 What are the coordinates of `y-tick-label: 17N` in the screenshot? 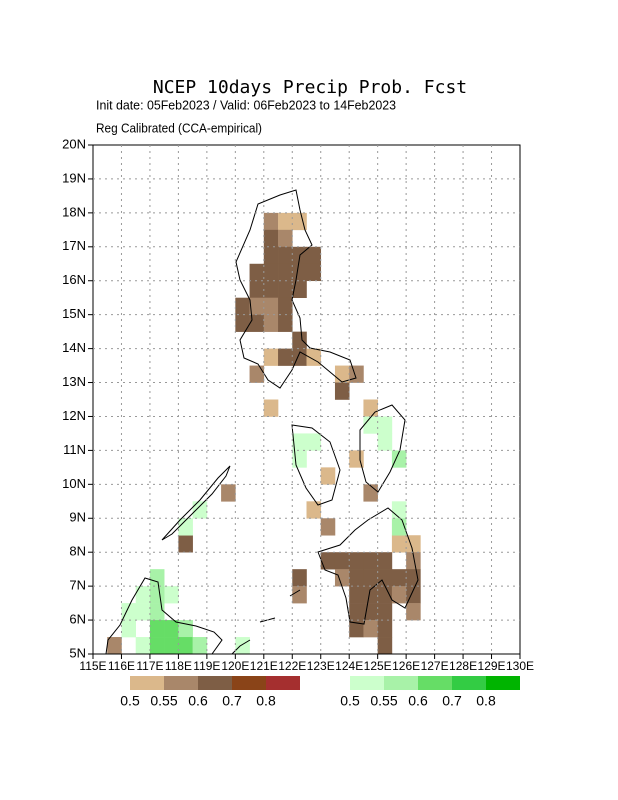 It's located at (74, 245).